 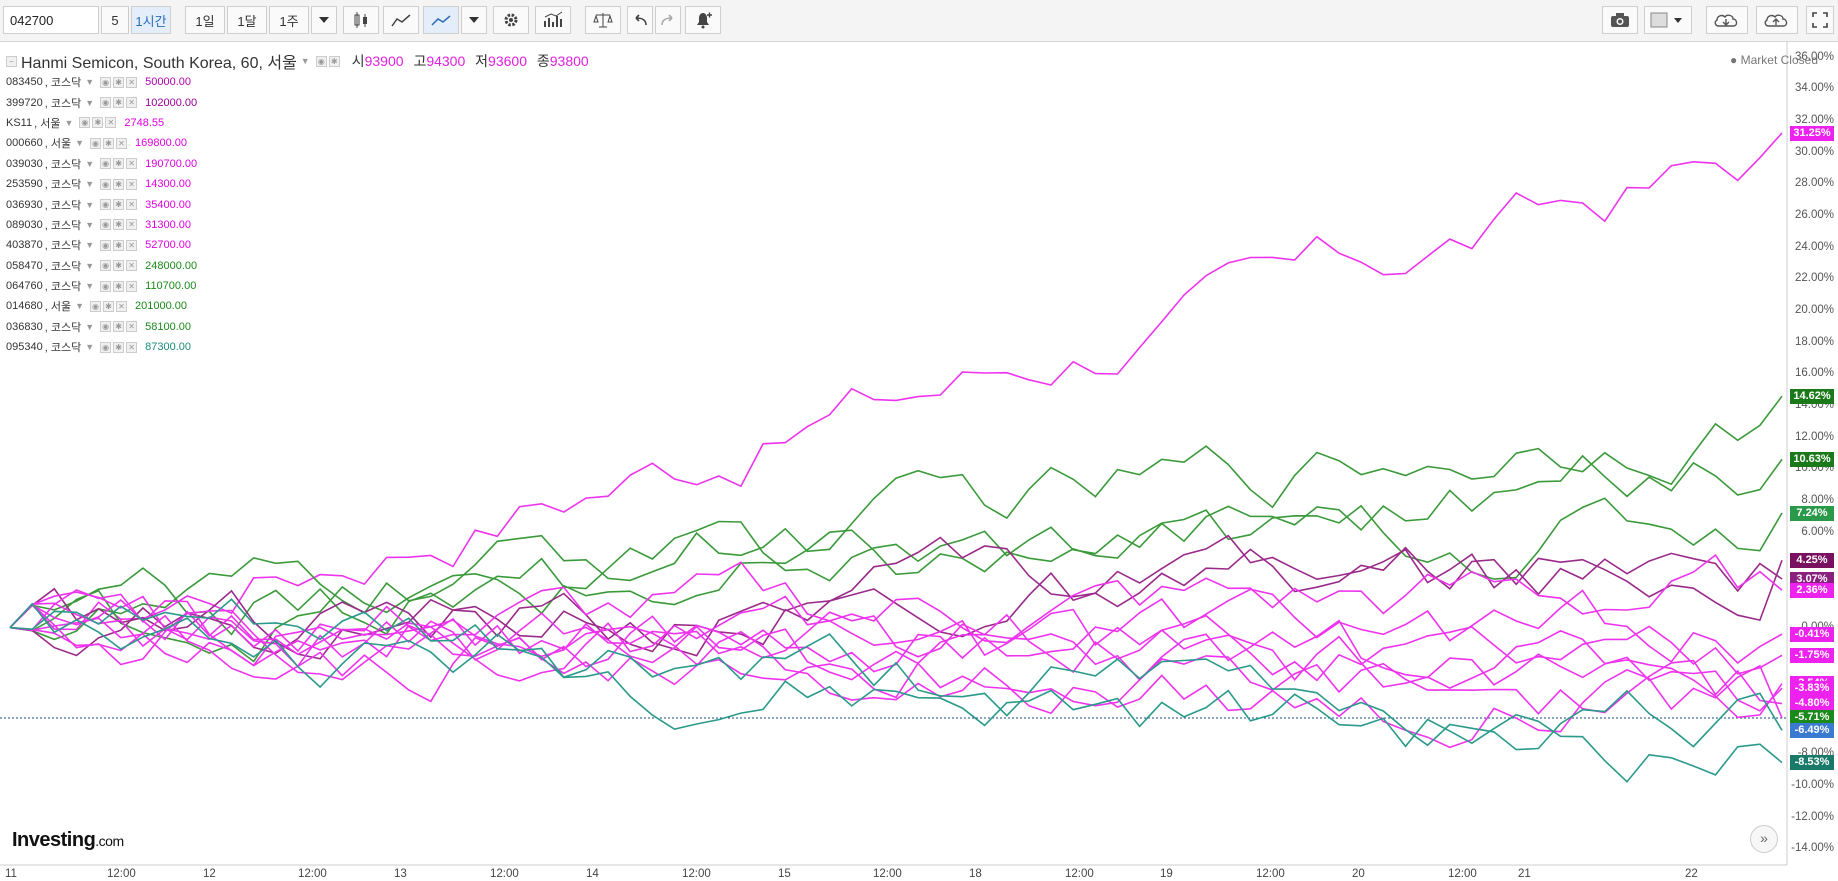 What do you see at coordinates (300, 327) in the screenshot?
I see `comparison-row: 036830, 코스닥 ▼ ◉ ✱ ✕ 58100.00` at bounding box center [300, 327].